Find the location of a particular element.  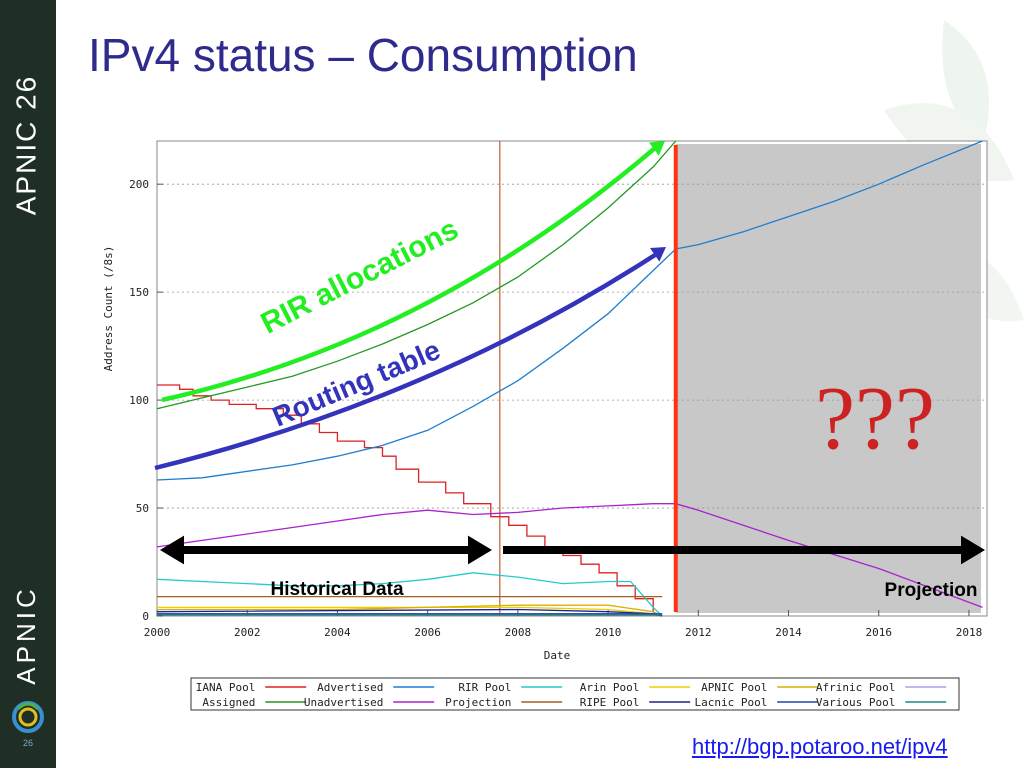

projection-arrow-head is located at coordinates (973, 550).